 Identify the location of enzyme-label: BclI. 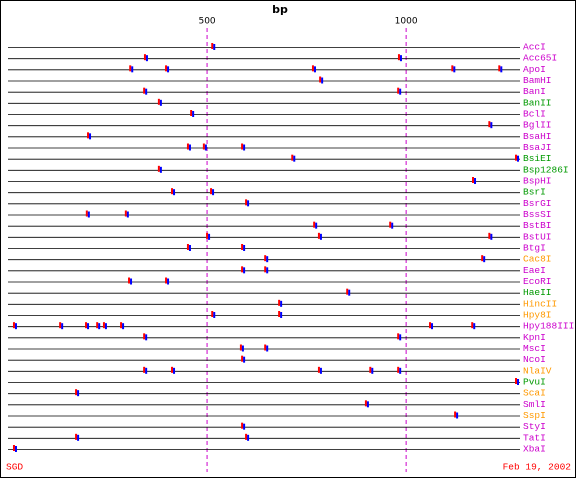
(534, 114).